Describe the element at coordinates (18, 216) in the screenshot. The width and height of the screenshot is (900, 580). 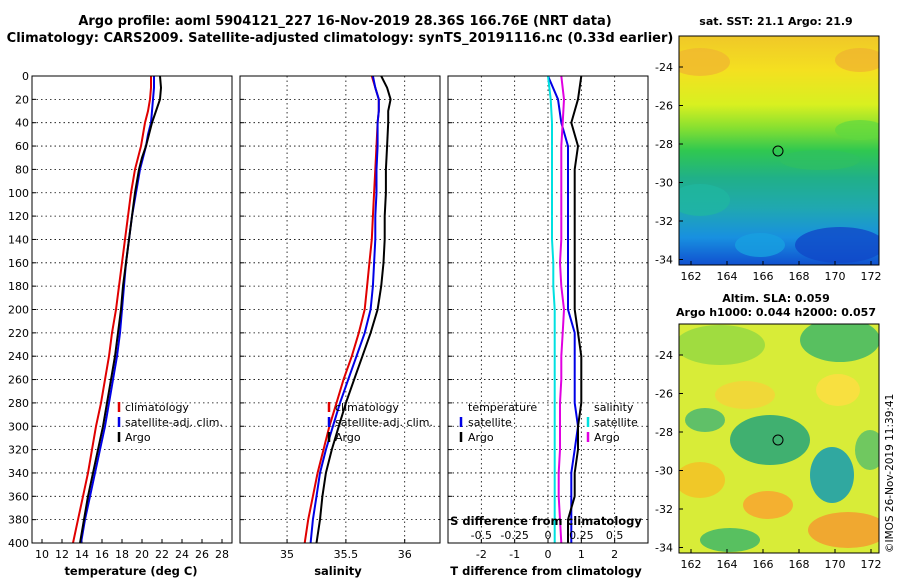
I see `depth-tick-label: 120` at that location.